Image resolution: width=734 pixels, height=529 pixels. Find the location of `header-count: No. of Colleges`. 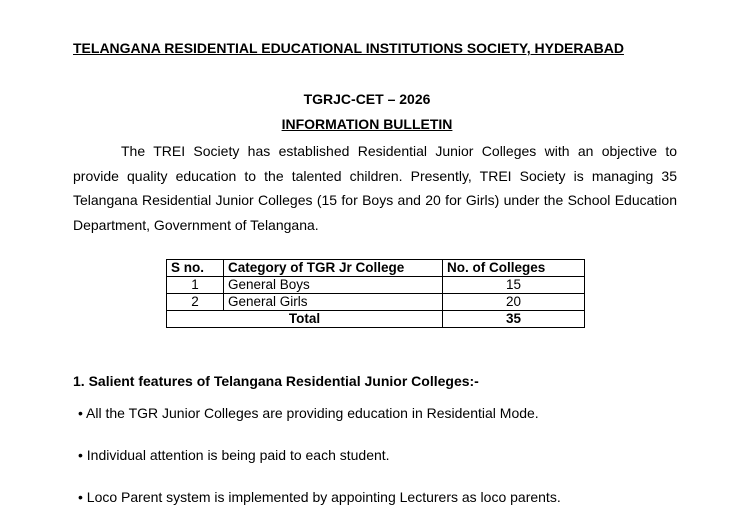

header-count: No. of Colleges is located at coordinates (513, 268).